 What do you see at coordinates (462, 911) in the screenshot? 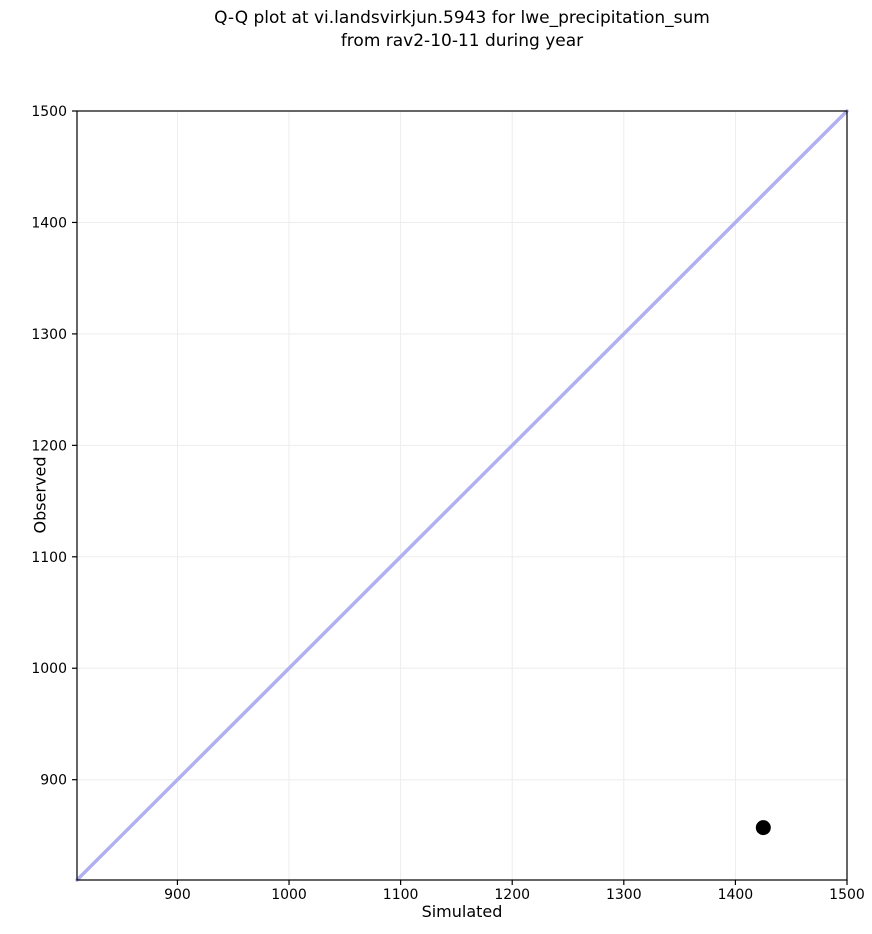
I see `x-axis-label: Simulated` at bounding box center [462, 911].